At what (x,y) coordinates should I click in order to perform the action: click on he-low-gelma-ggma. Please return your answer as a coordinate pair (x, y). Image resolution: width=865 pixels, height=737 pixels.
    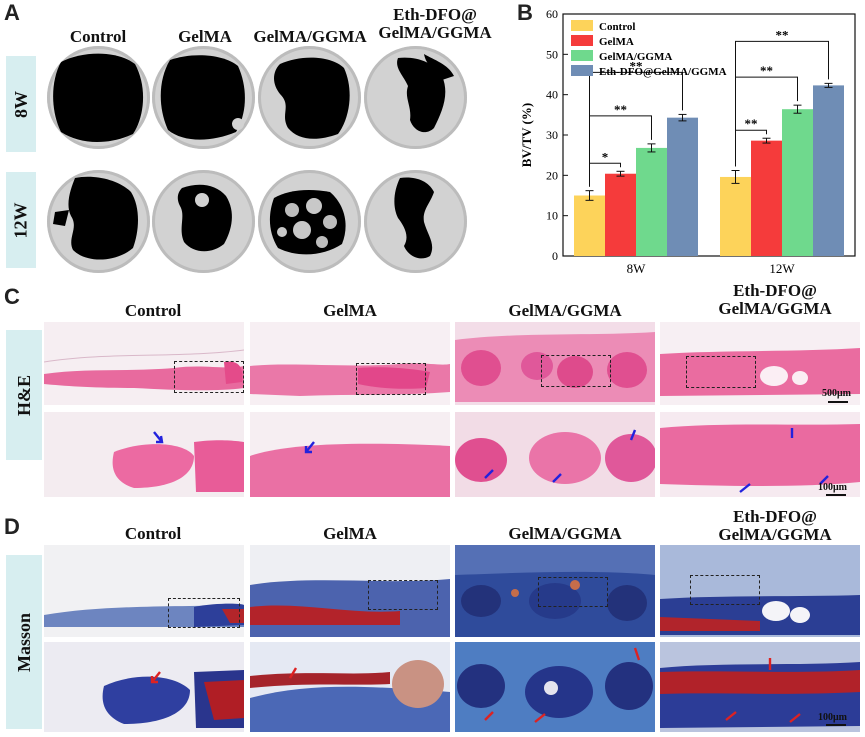
    Looking at the image, I should click on (555, 363).